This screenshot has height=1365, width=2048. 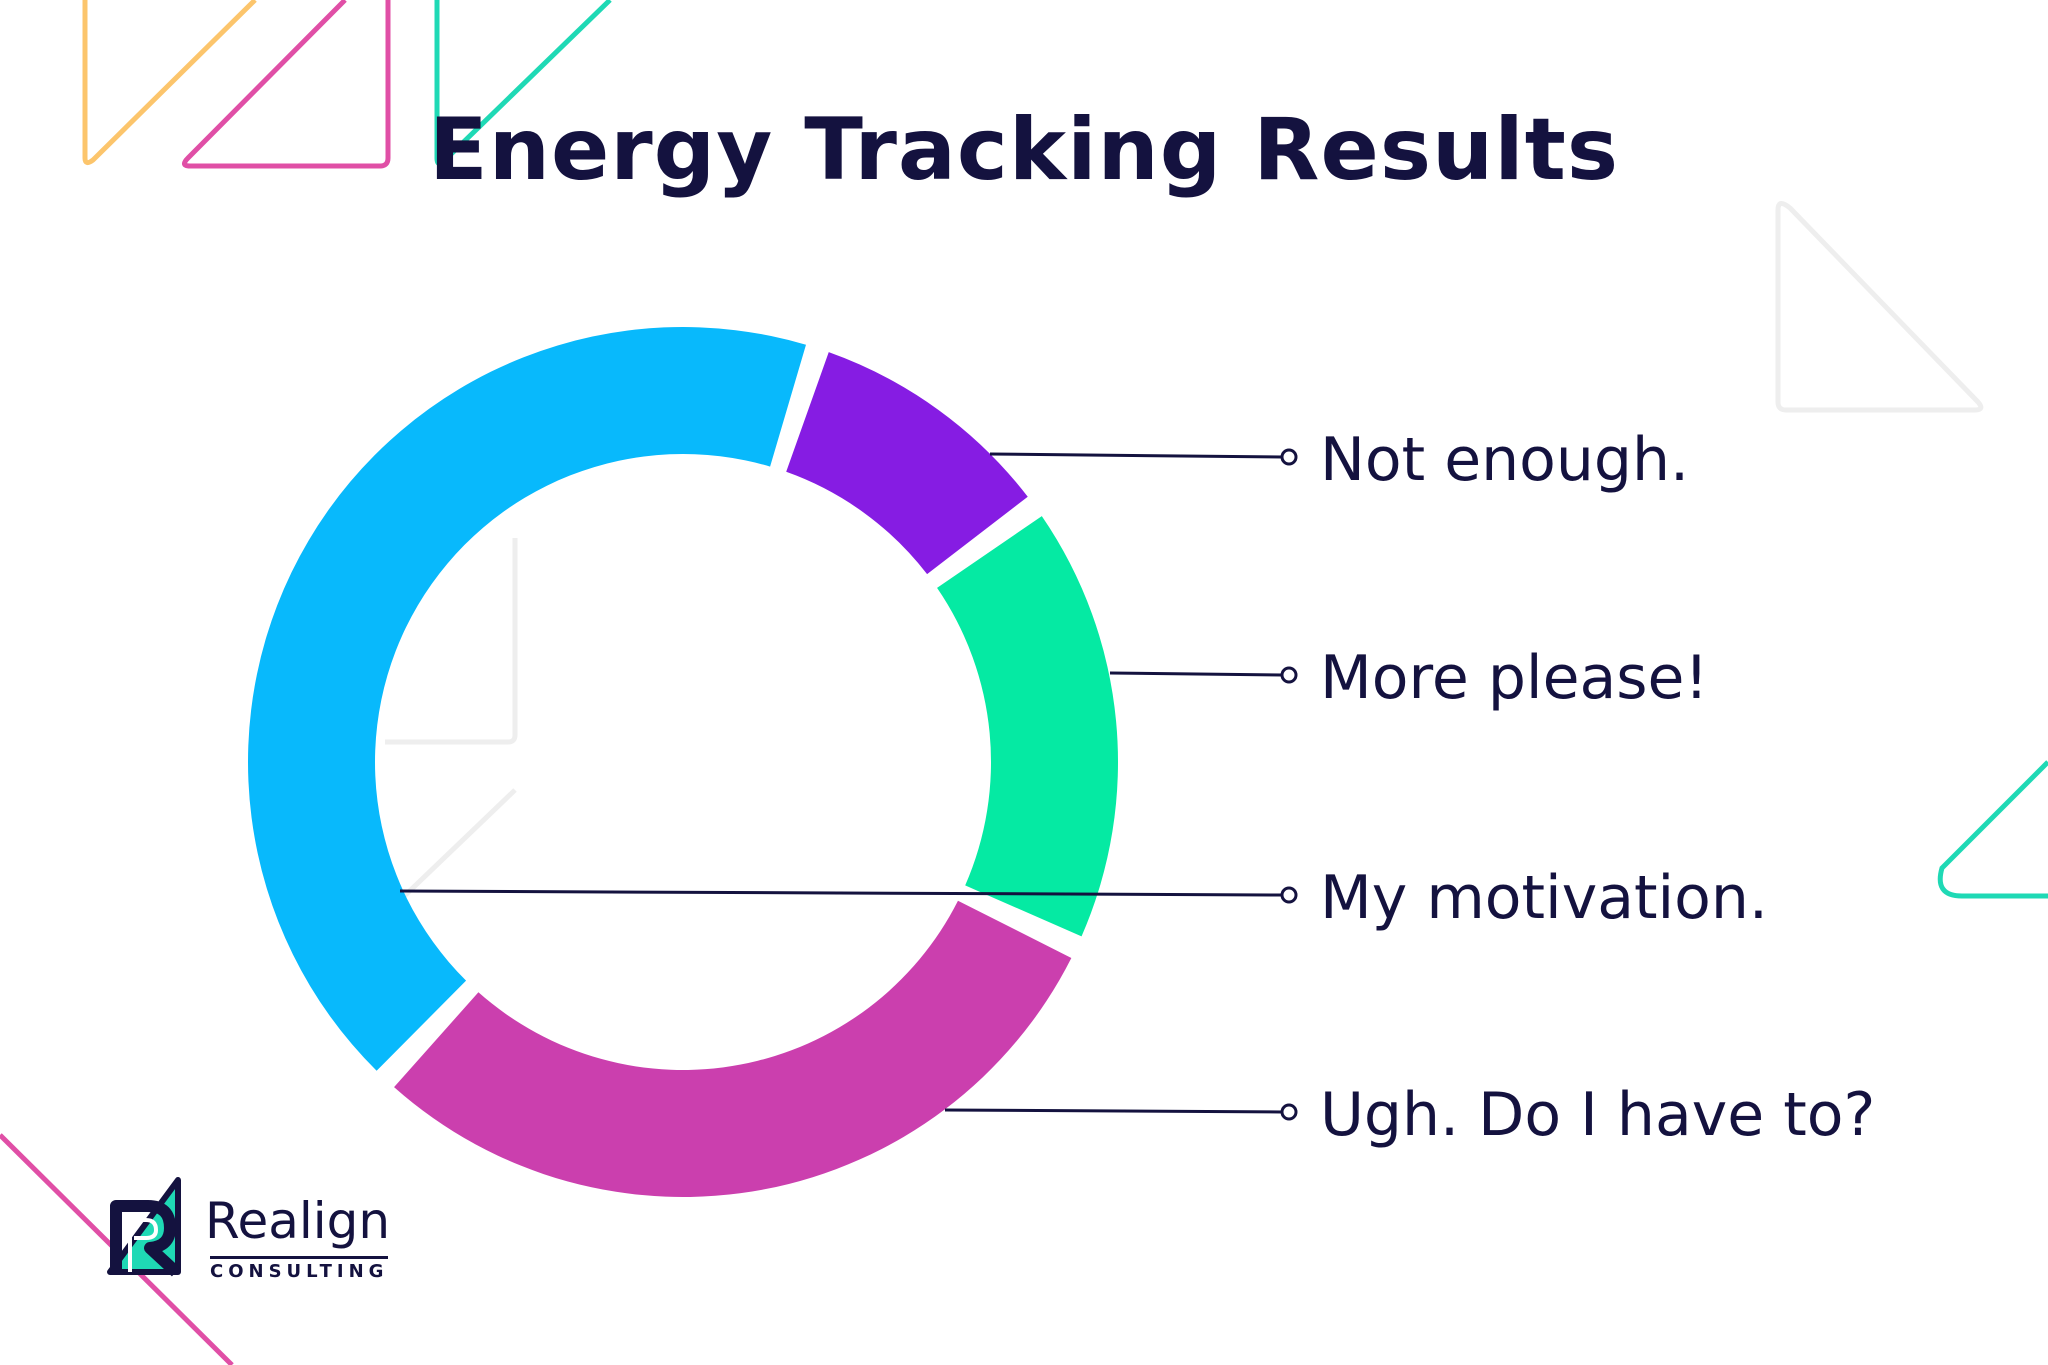 What do you see at coordinates (299, 1269) in the screenshot?
I see `brand-tagline: CONSULTING` at bounding box center [299, 1269].